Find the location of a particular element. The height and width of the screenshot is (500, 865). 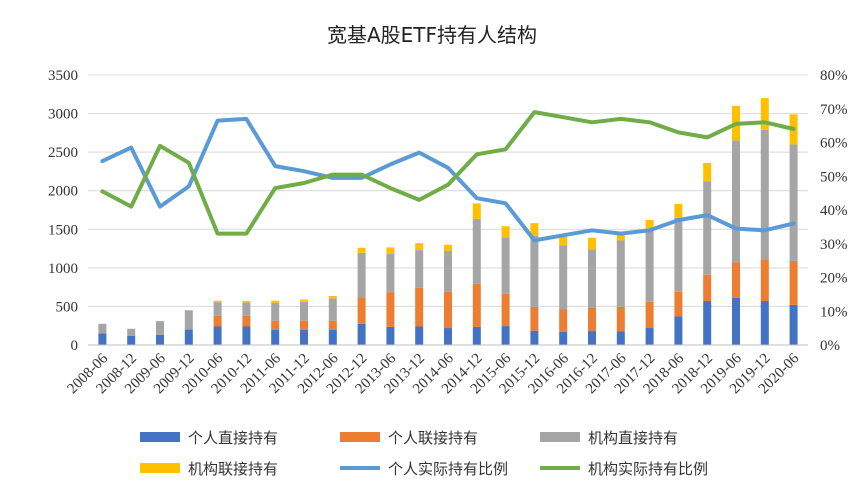

y-left-tick-label: 1000 is located at coordinates (63, 269).